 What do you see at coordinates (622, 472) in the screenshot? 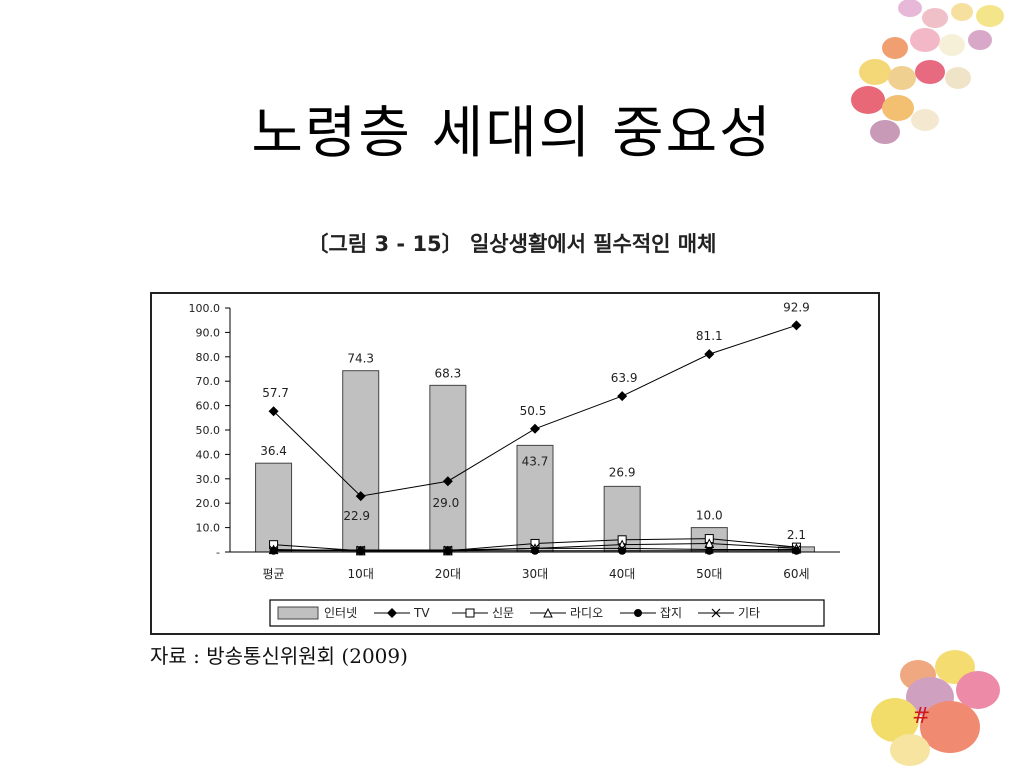
I see `bar-data-label: 26.9` at bounding box center [622, 472].